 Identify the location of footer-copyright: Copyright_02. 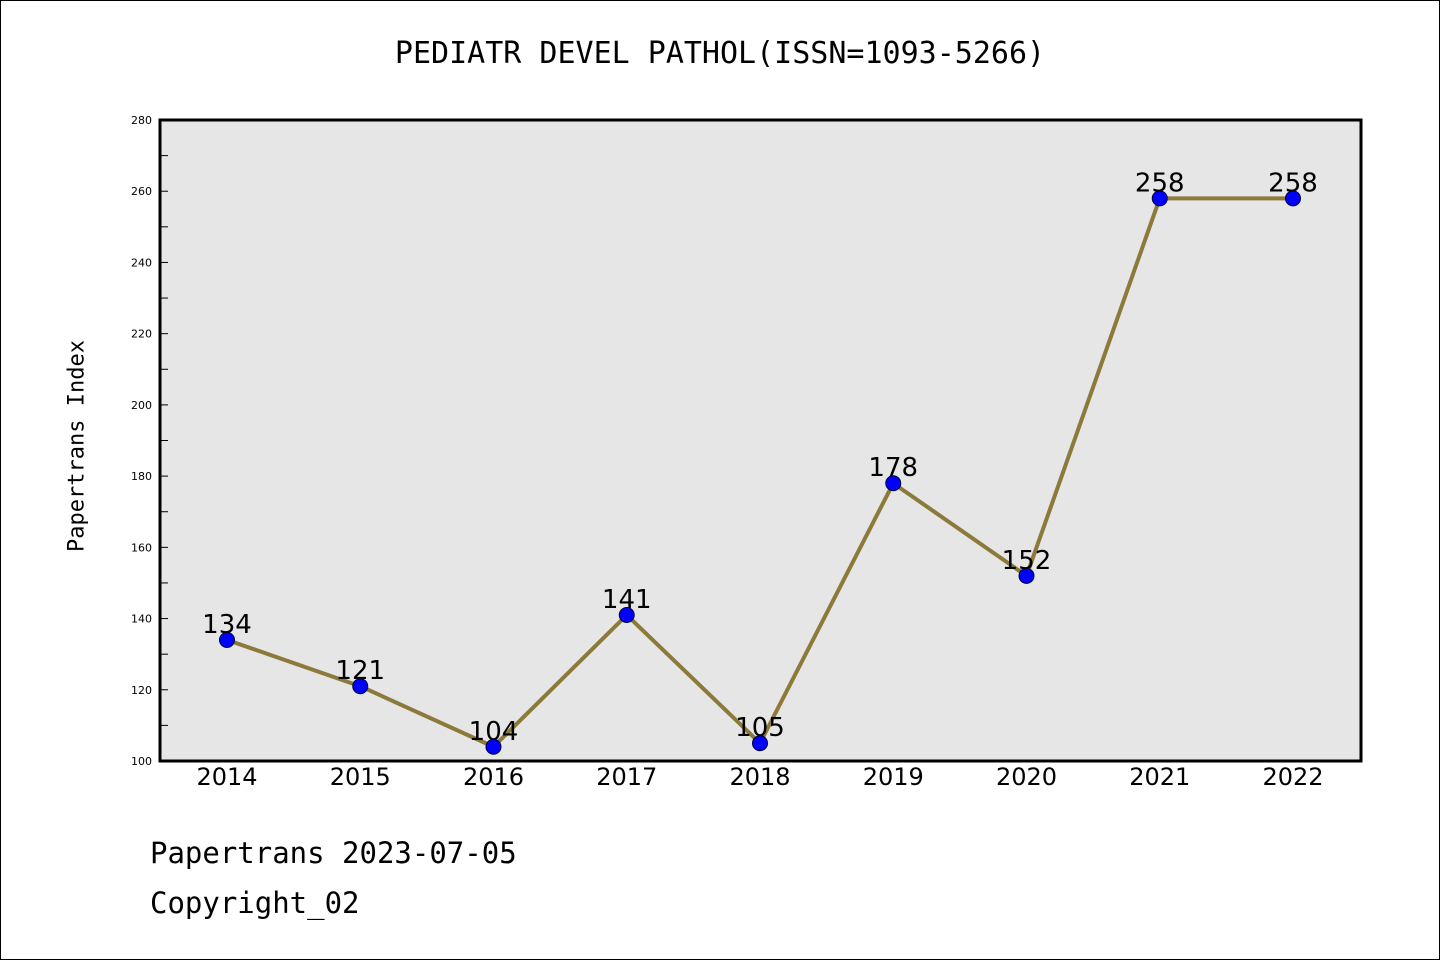
(255, 903).